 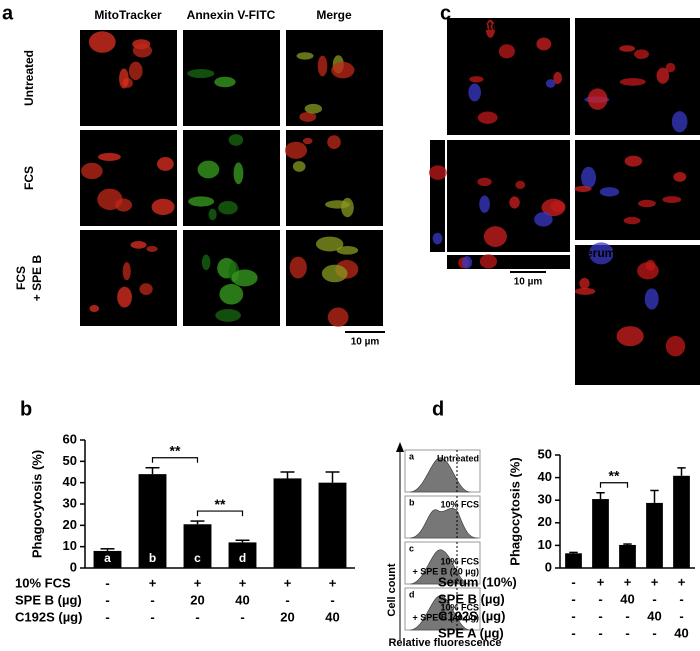 I want to click on column-header: Annexin V-FITC, so click(x=231, y=15).